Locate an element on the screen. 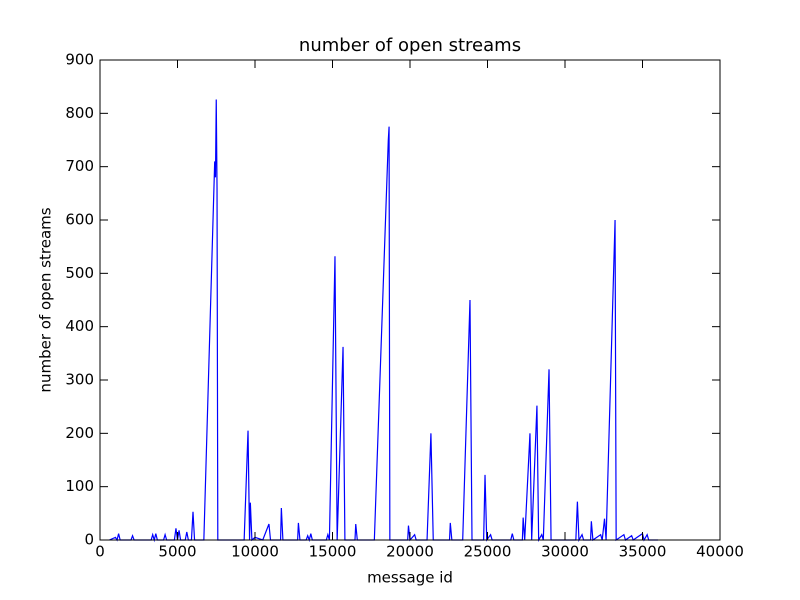  y-tick-label: 800 is located at coordinates (79, 113).